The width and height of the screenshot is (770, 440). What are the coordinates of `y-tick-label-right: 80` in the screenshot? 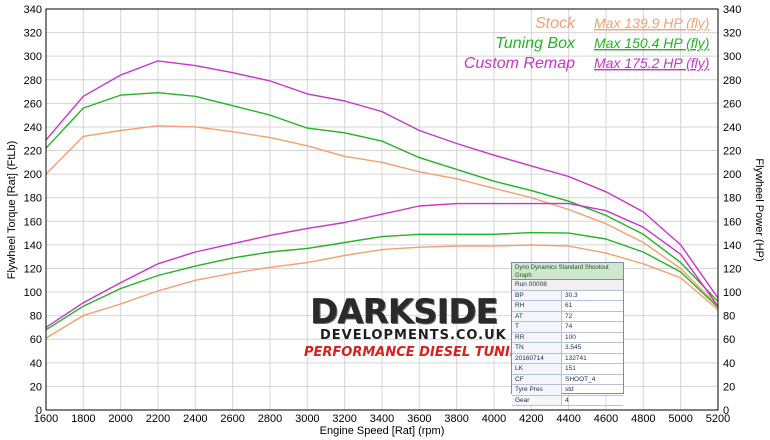 It's located at (729, 317).